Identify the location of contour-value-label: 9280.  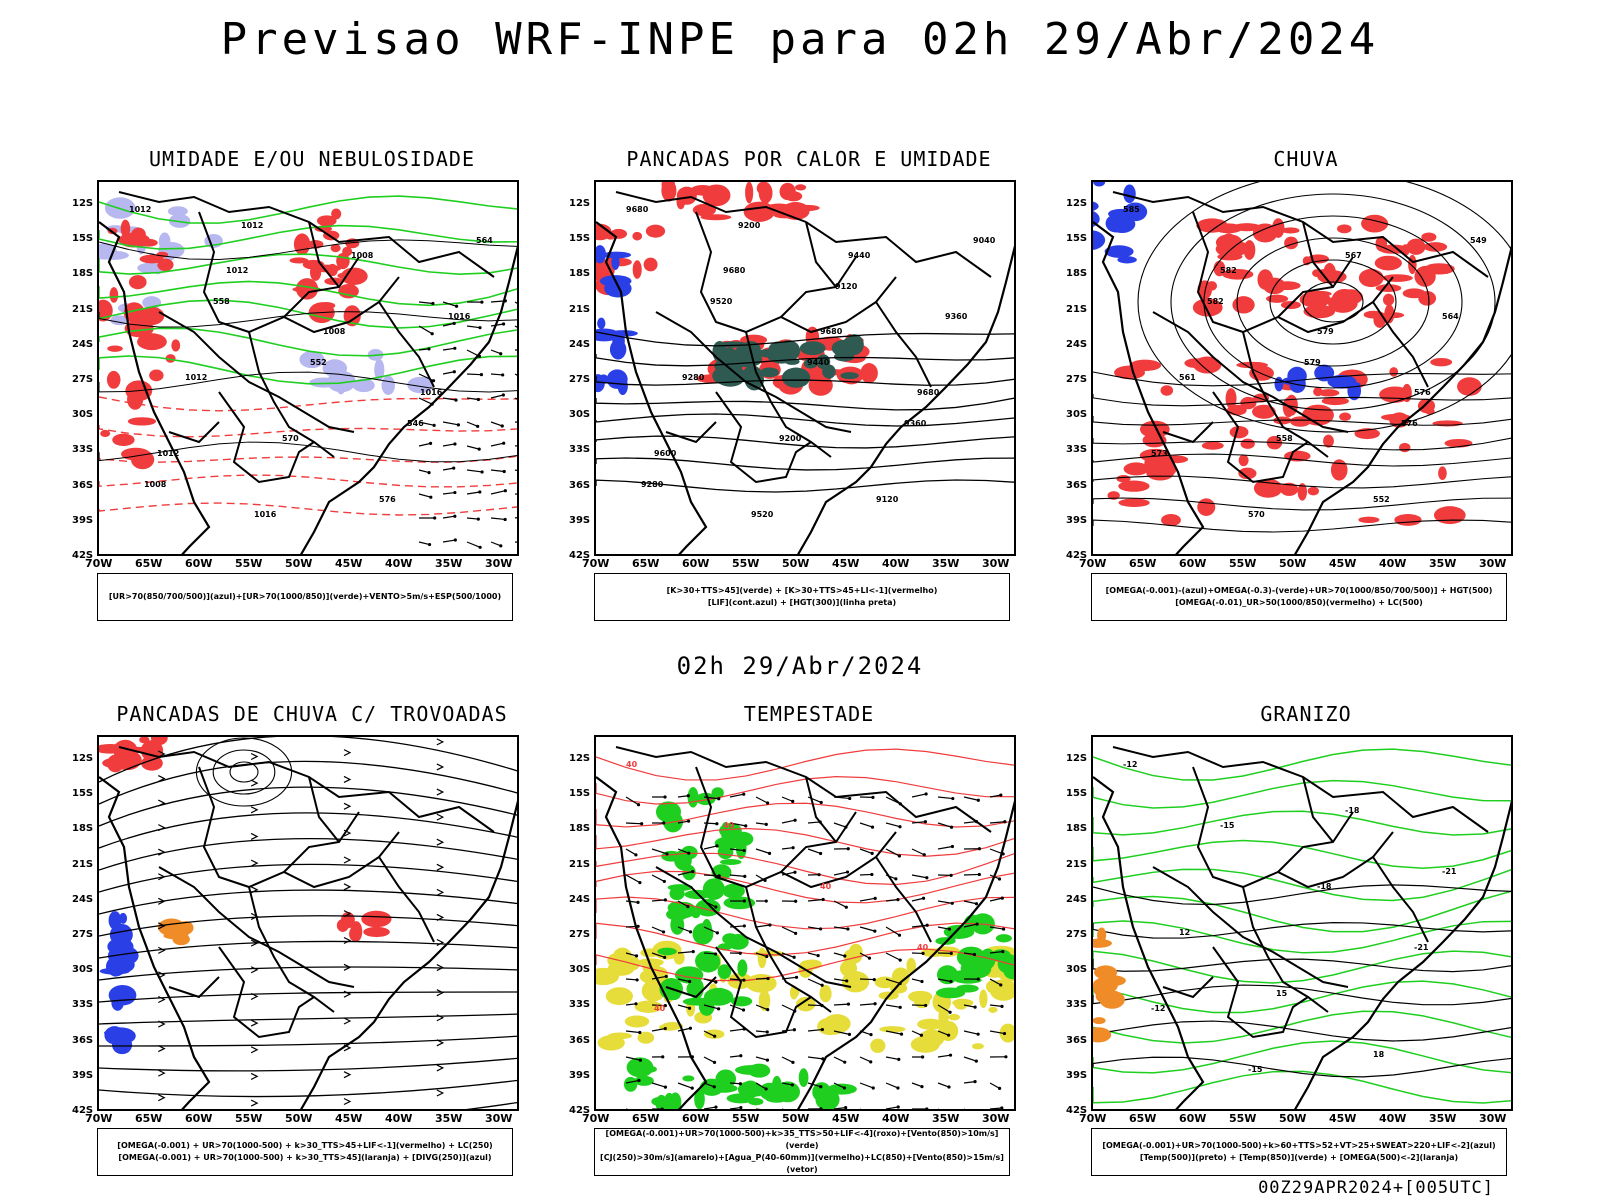
(652, 484).